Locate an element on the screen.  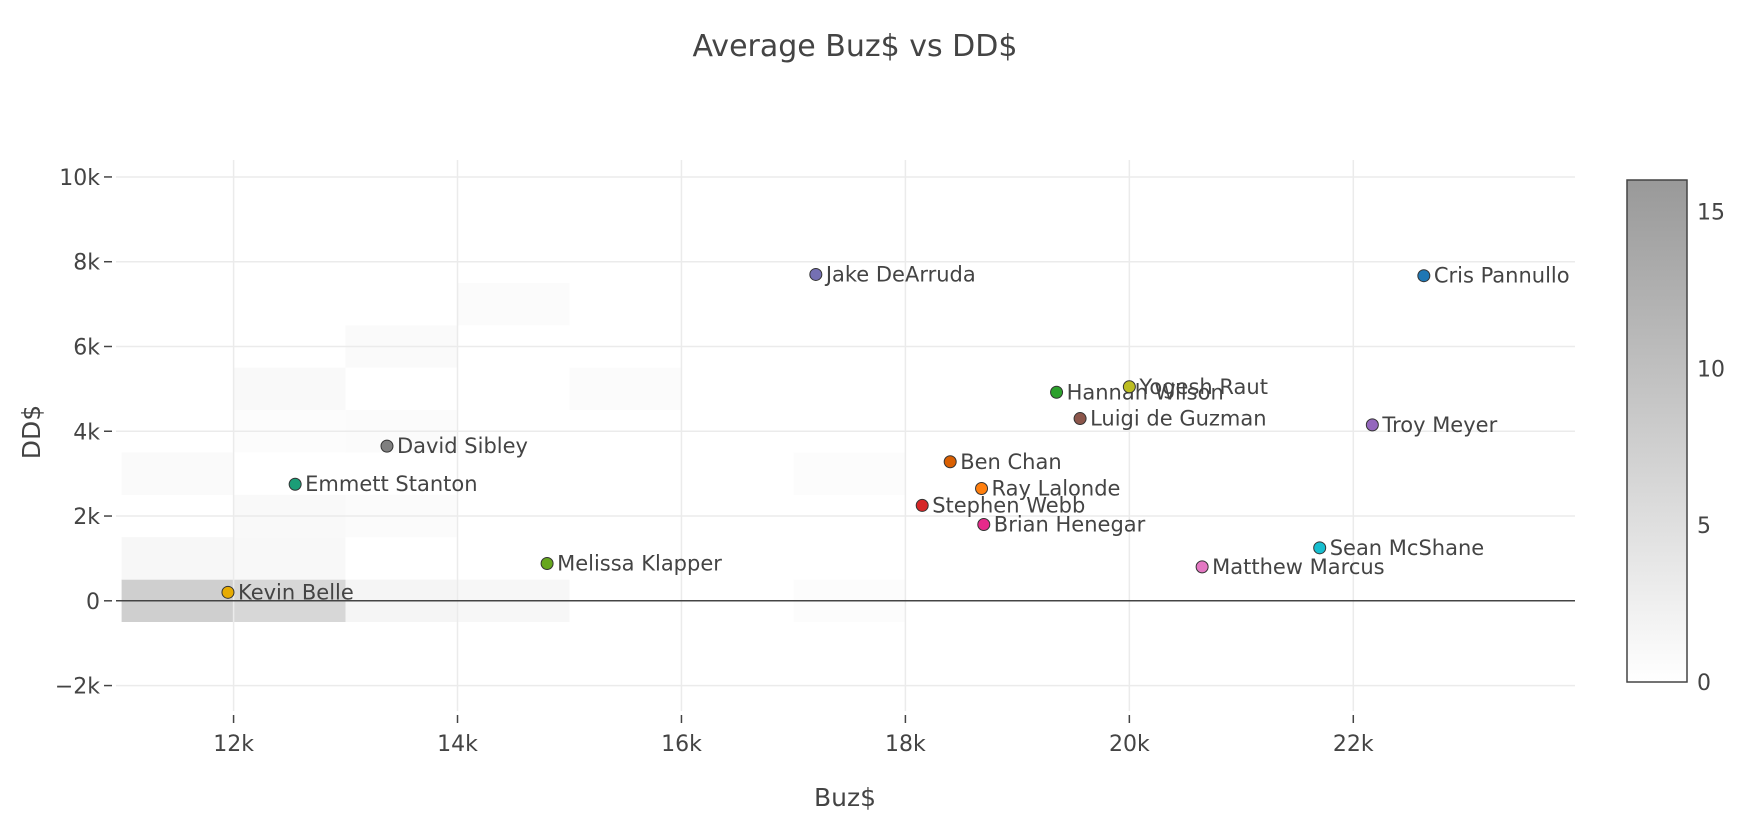
chart-title: Average Buz$ vs DD$ is located at coordinates (855, 46).